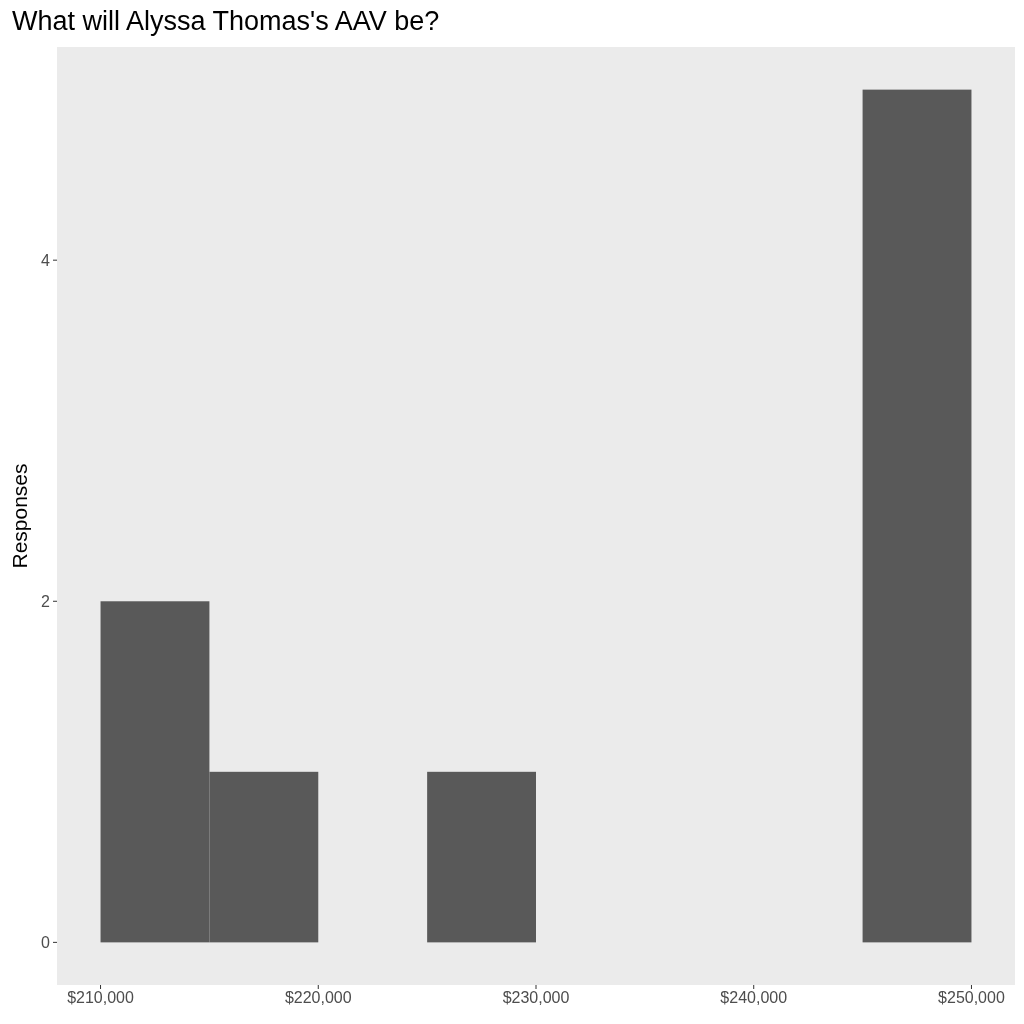 The width and height of the screenshot is (1024, 1024). What do you see at coordinates (46, 943) in the screenshot?
I see `y-tick-label: 0` at bounding box center [46, 943].